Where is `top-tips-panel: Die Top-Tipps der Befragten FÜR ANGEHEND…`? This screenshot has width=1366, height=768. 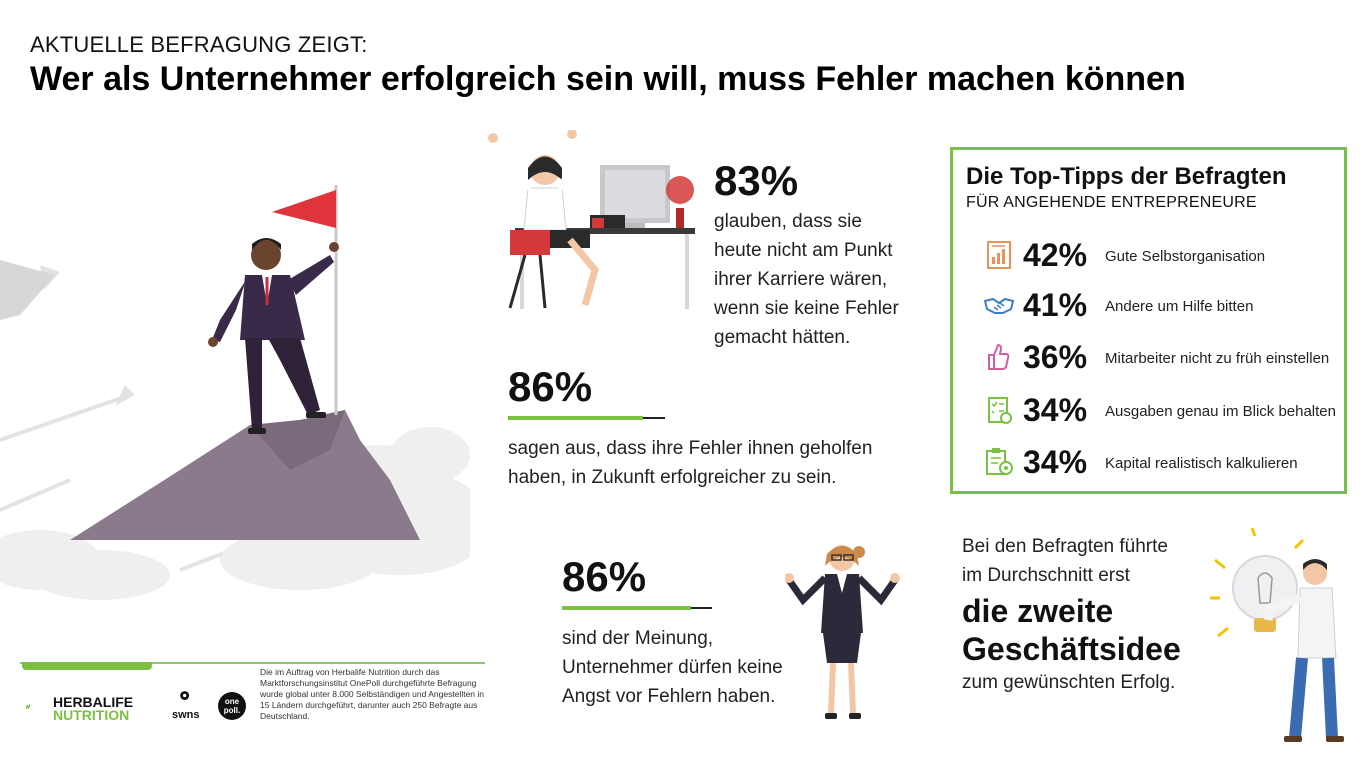 top-tips-panel: Die Top-Tipps der Befragten FÜR ANGEHEND… is located at coordinates (1148, 320).